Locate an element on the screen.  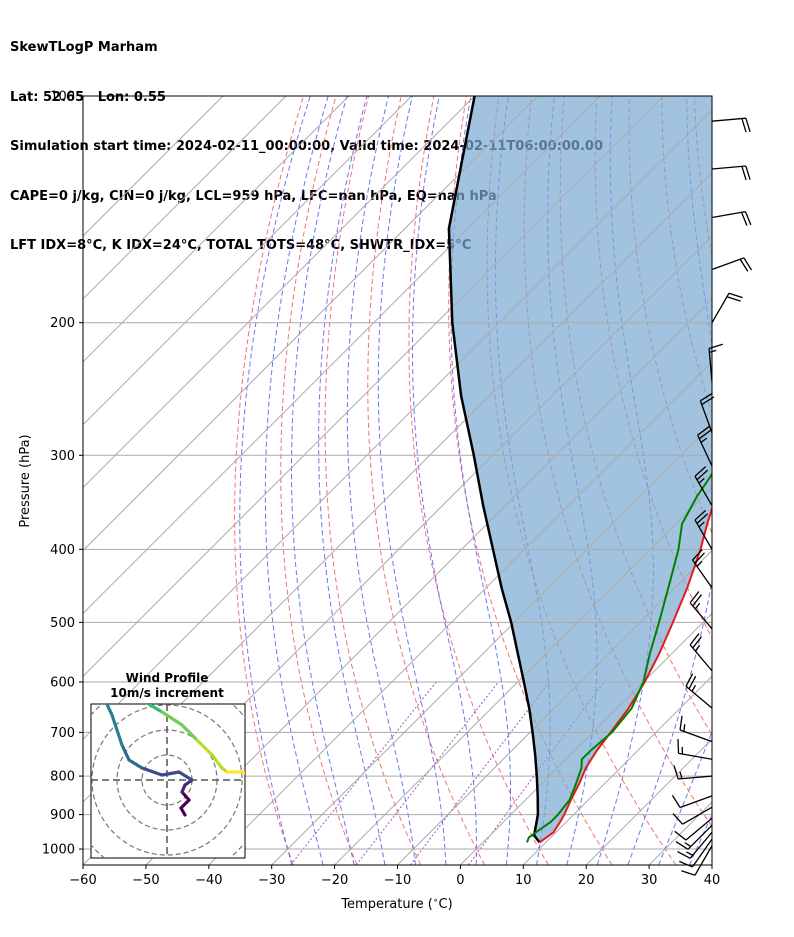
y-tick-label: 500 is located at coordinates (62, 623).